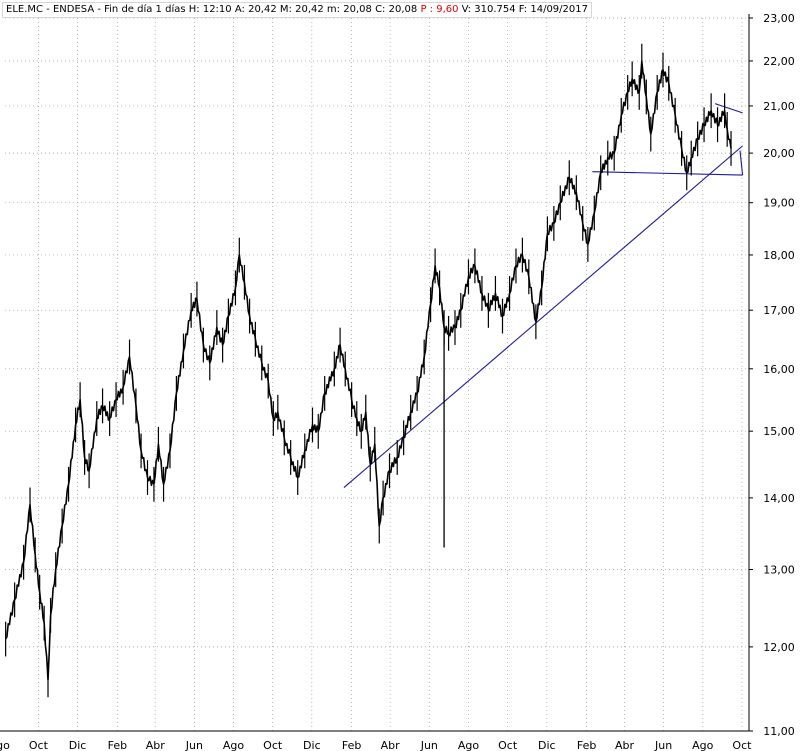 This screenshot has width=801, height=751. Describe the element at coordinates (309, 9) in the screenshot. I see `mid-value: 20,42` at that location.